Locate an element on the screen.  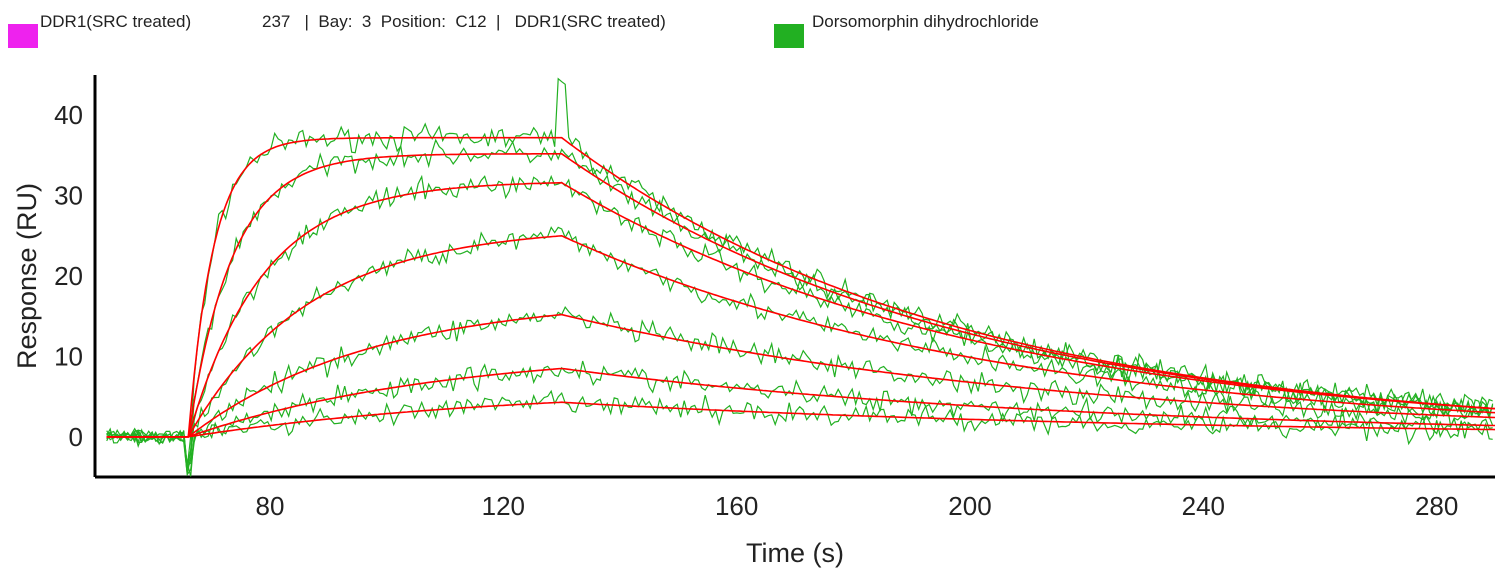
legend-swatch-analyte is located at coordinates (789, 36).